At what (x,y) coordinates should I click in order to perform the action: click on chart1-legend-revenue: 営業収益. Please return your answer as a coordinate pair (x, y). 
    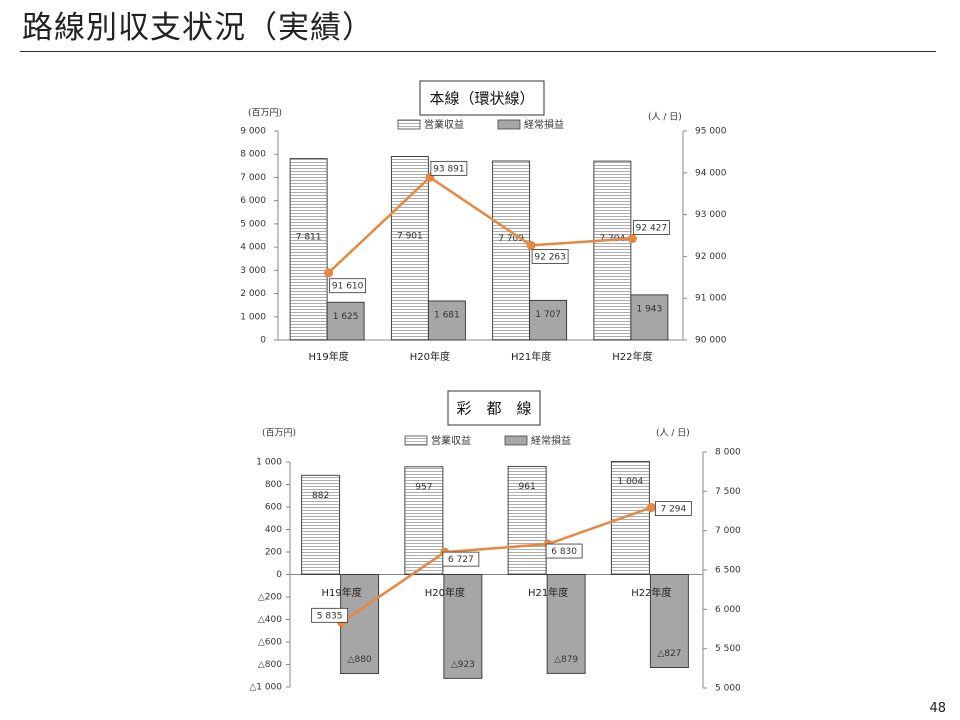
    Looking at the image, I should click on (444, 124).